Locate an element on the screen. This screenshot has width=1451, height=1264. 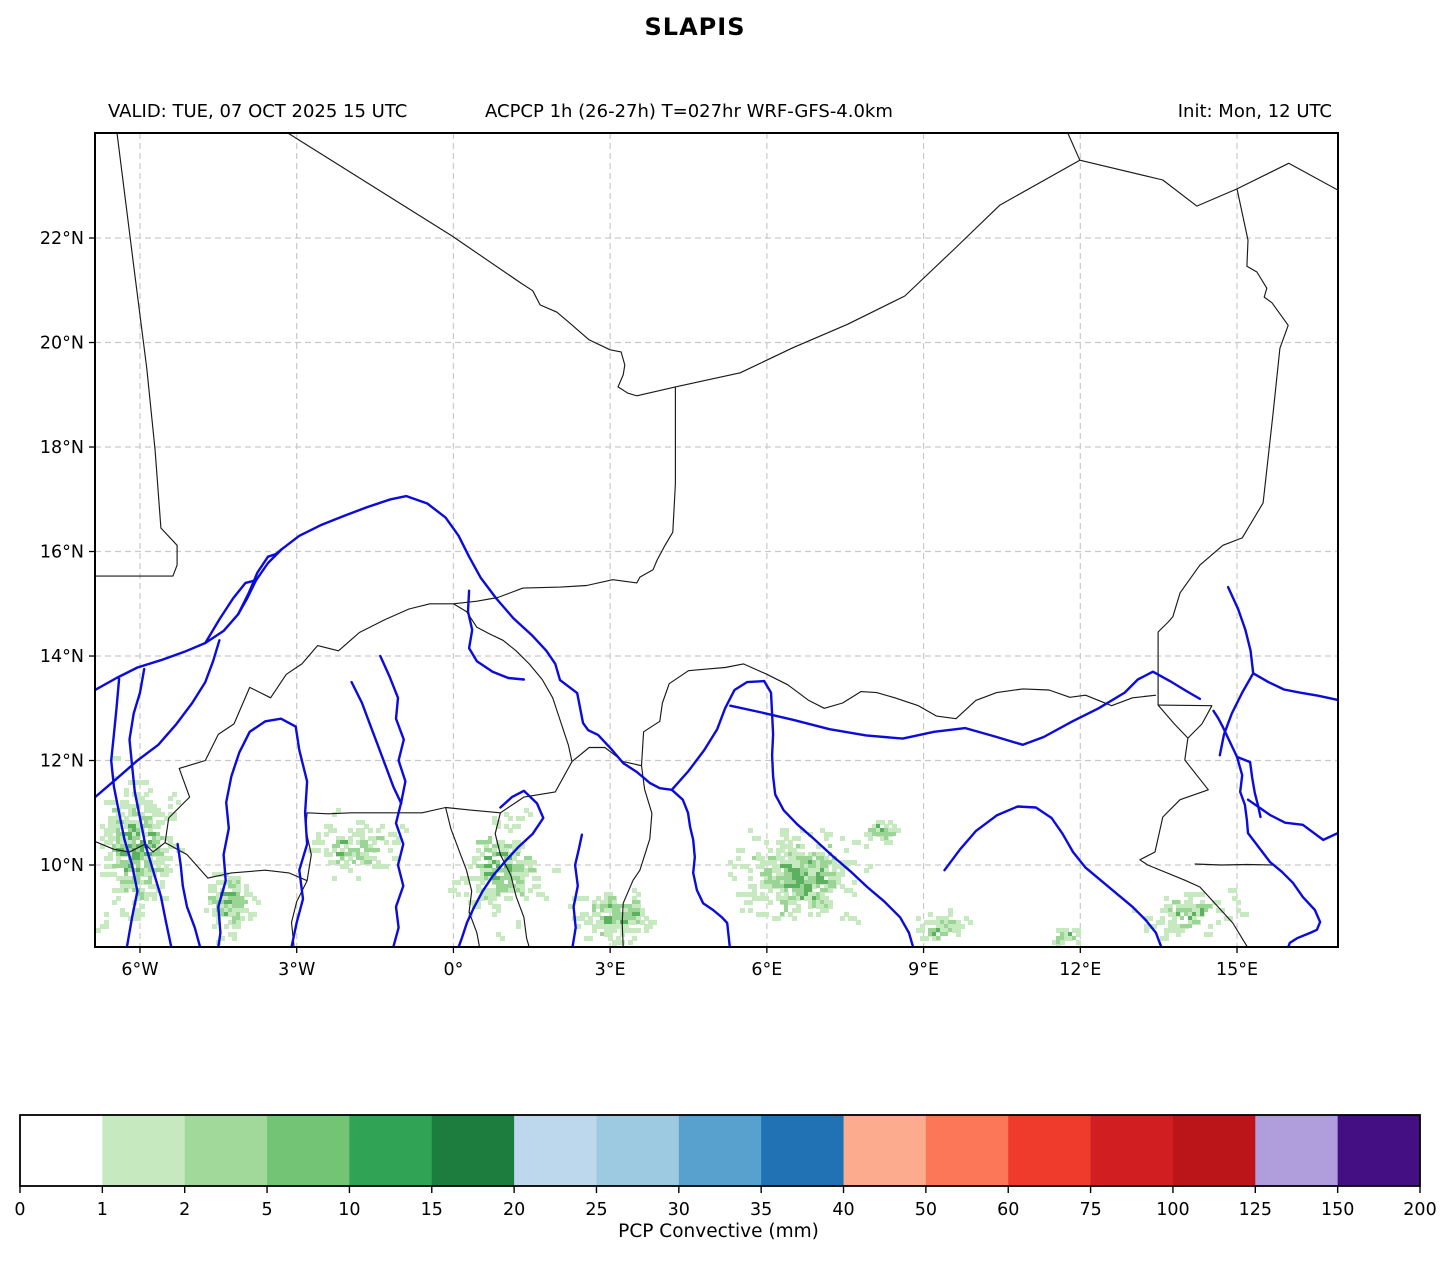
river-alibori is located at coordinates (577, 890).